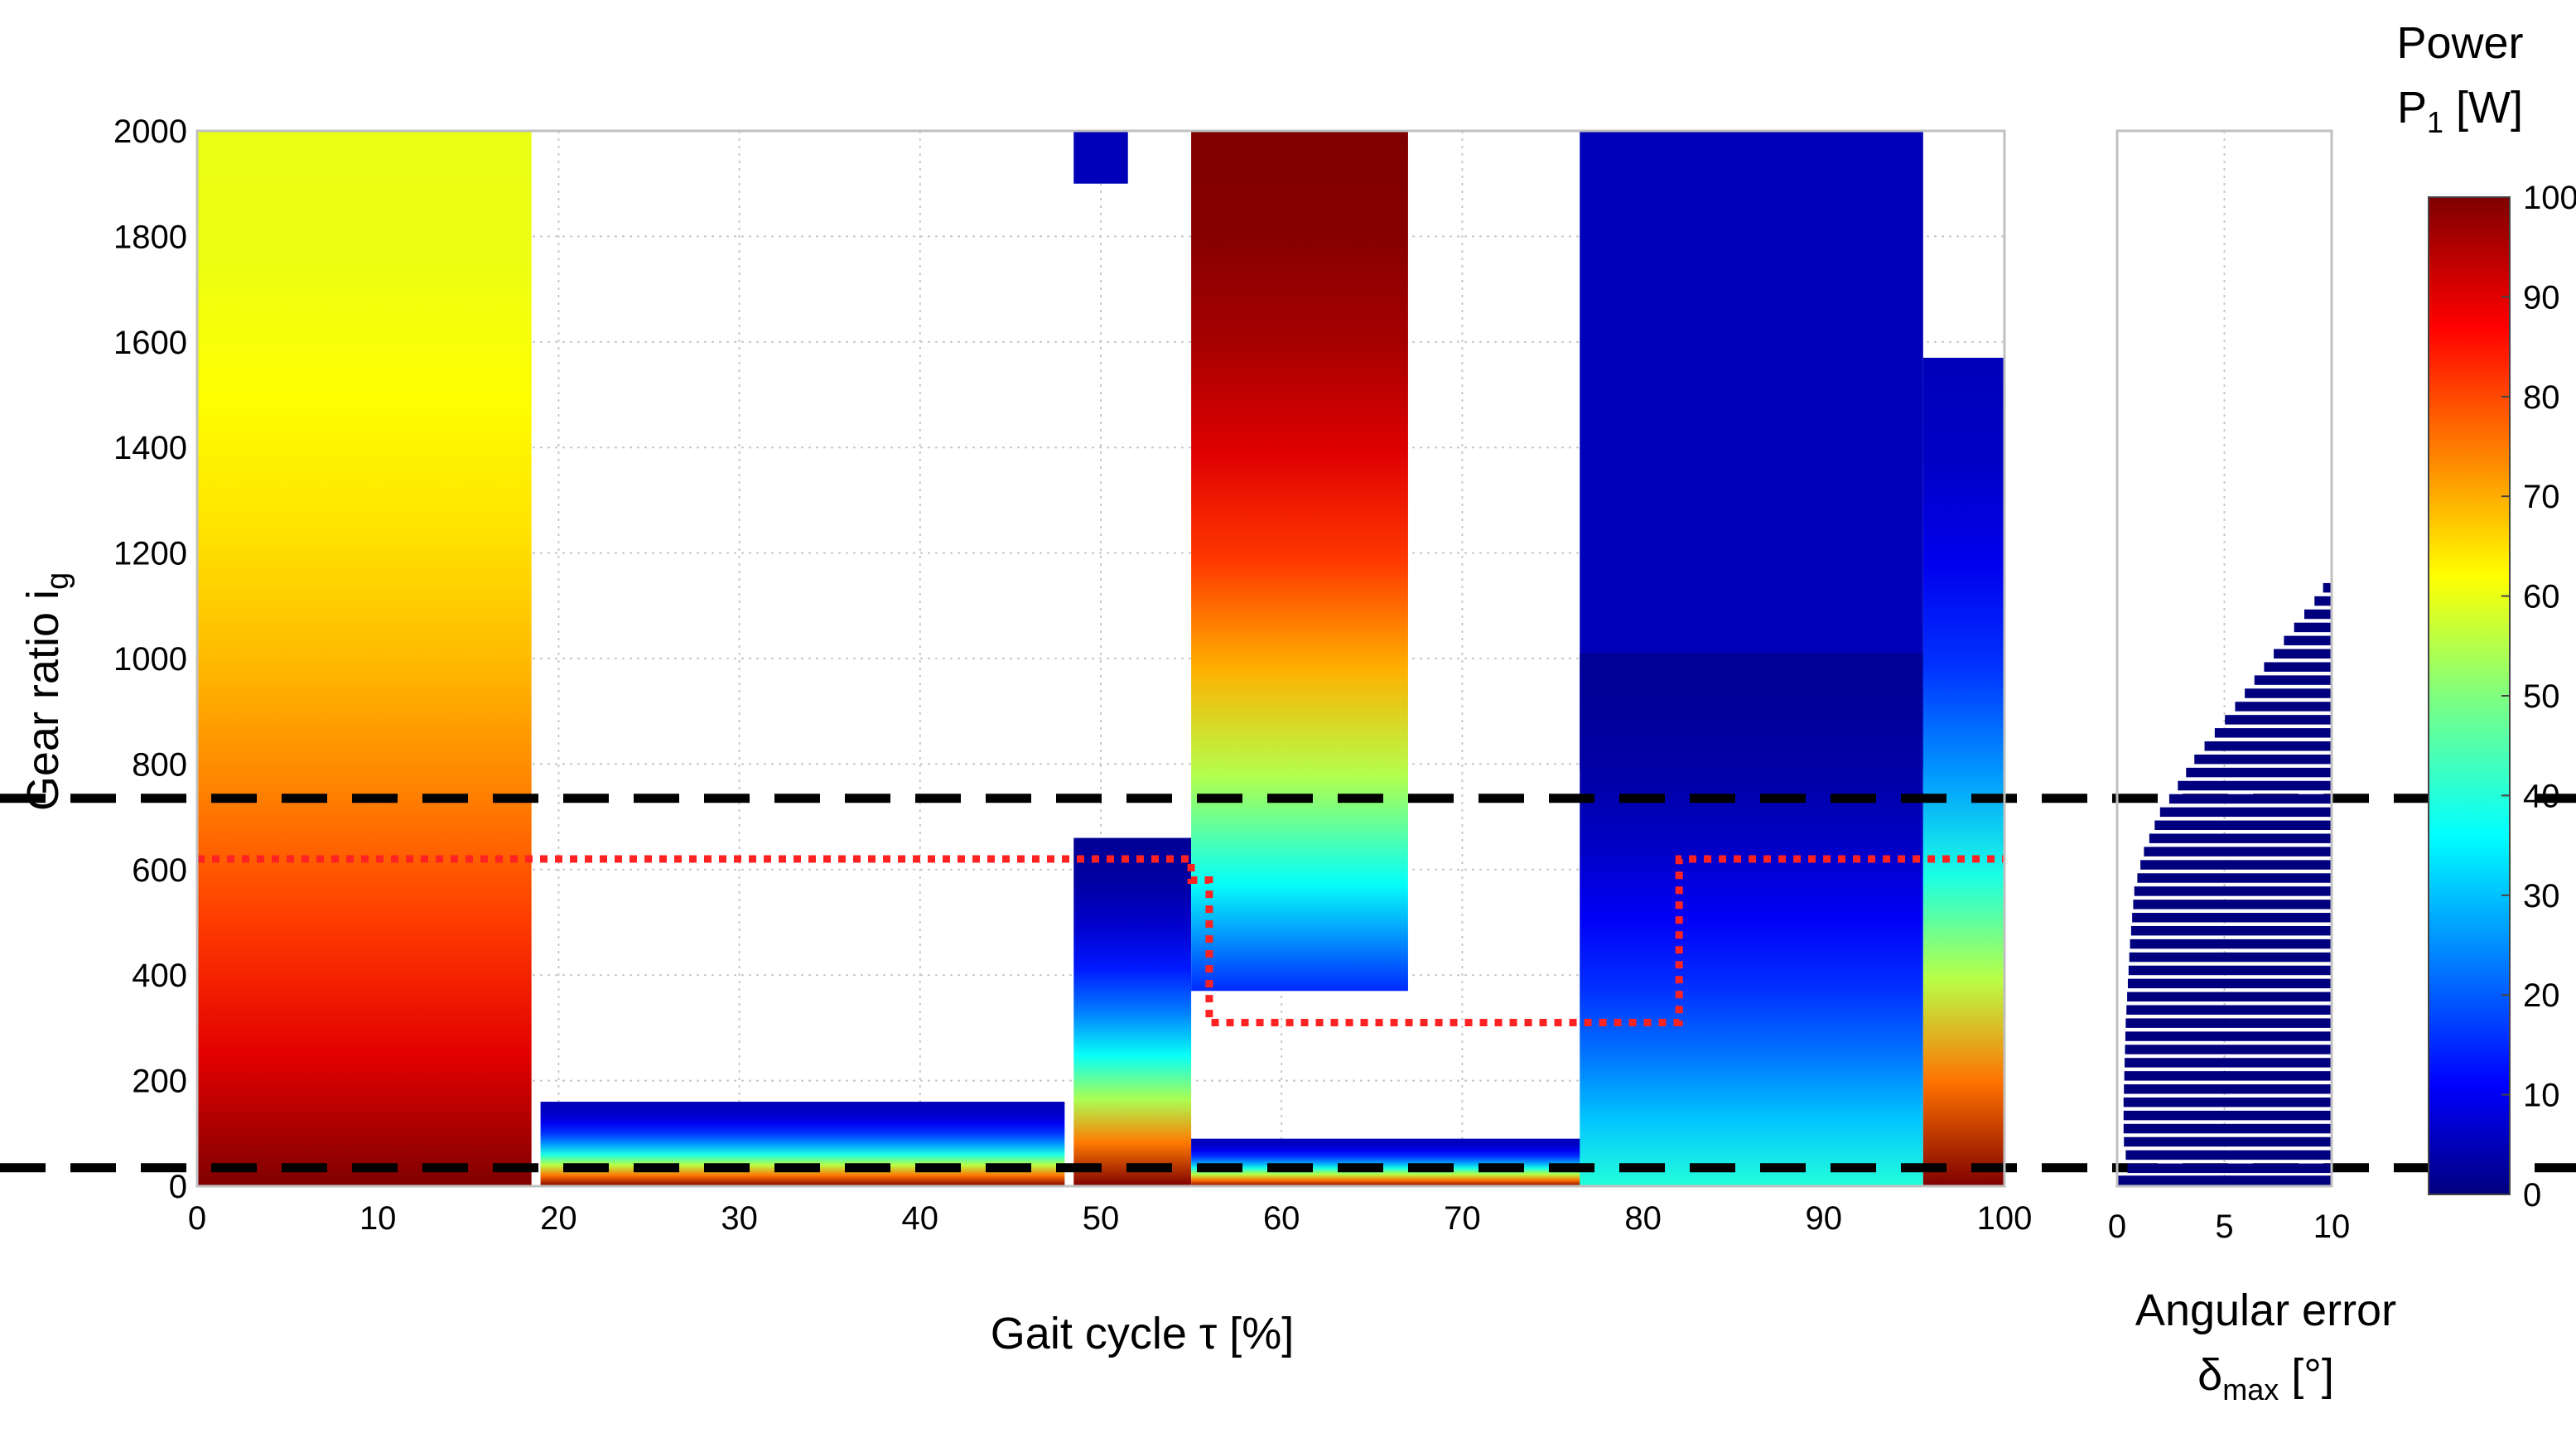 Image resolution: width=2576 pixels, height=1433 pixels. Describe the element at coordinates (150, 554) in the screenshot. I see `y-tick-6: 1200` at that location.